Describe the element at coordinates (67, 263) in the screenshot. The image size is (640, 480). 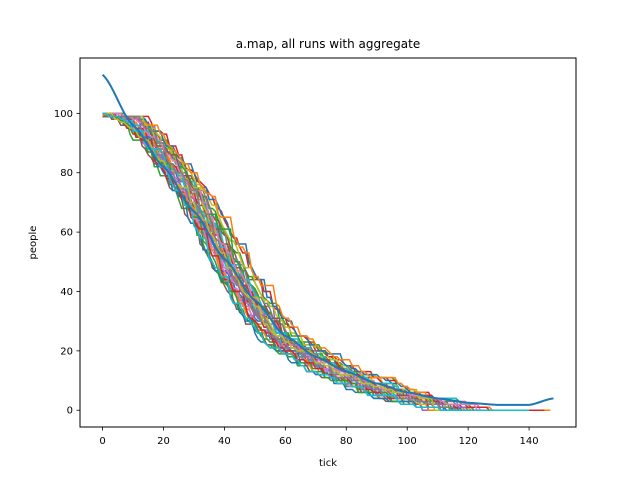
I see `y-axis: 0 20 40 60 80 100` at that location.